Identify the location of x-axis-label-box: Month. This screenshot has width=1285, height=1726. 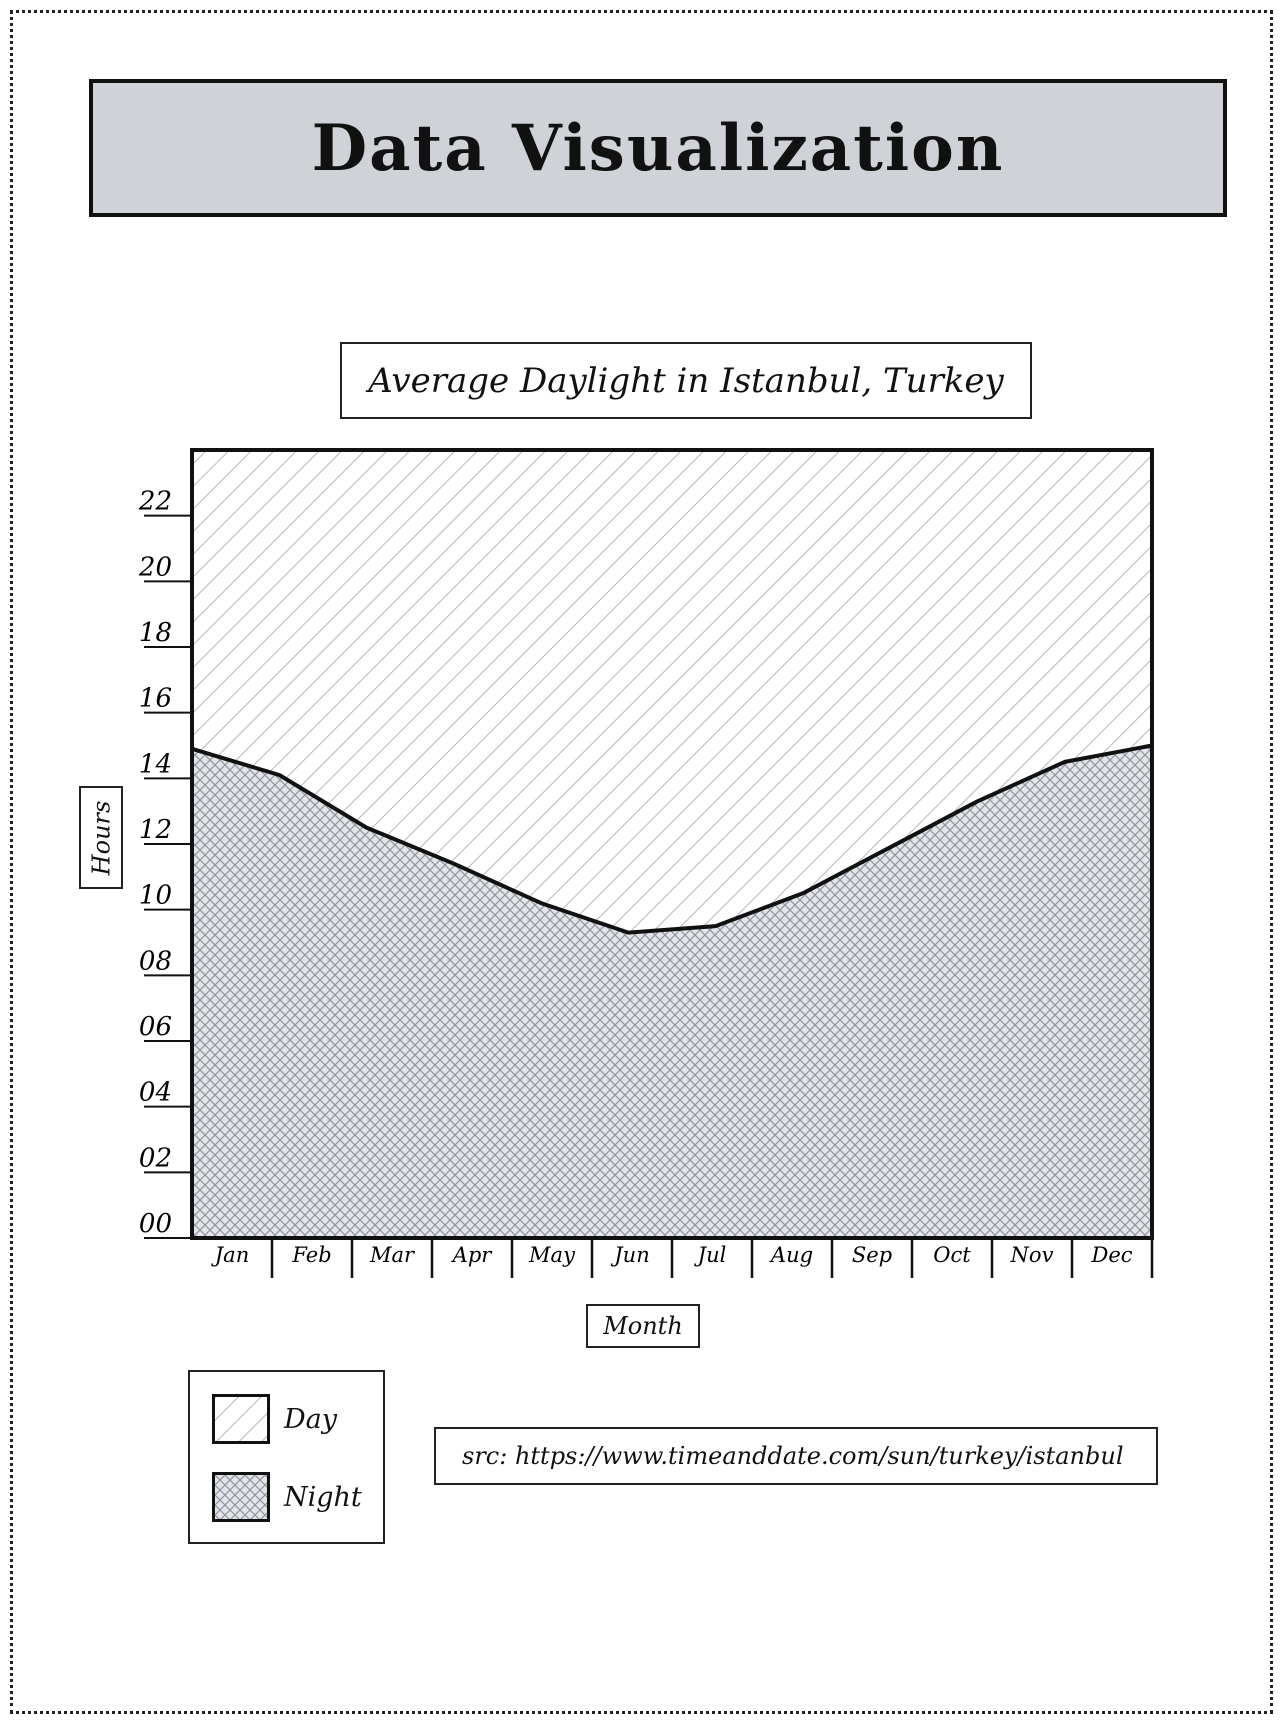
(643, 1326).